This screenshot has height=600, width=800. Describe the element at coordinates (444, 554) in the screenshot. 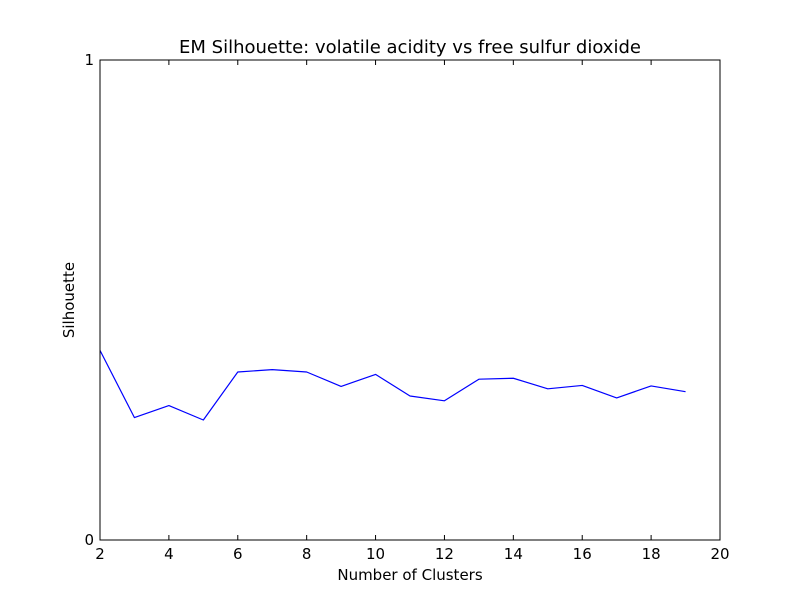

I see `x-tick-label: 12` at that location.